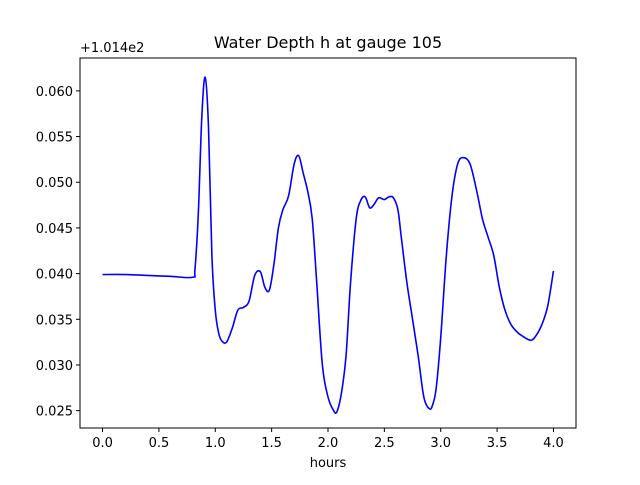 The image size is (640, 485). I want to click on x-tick-label: 1.5, so click(271, 443).